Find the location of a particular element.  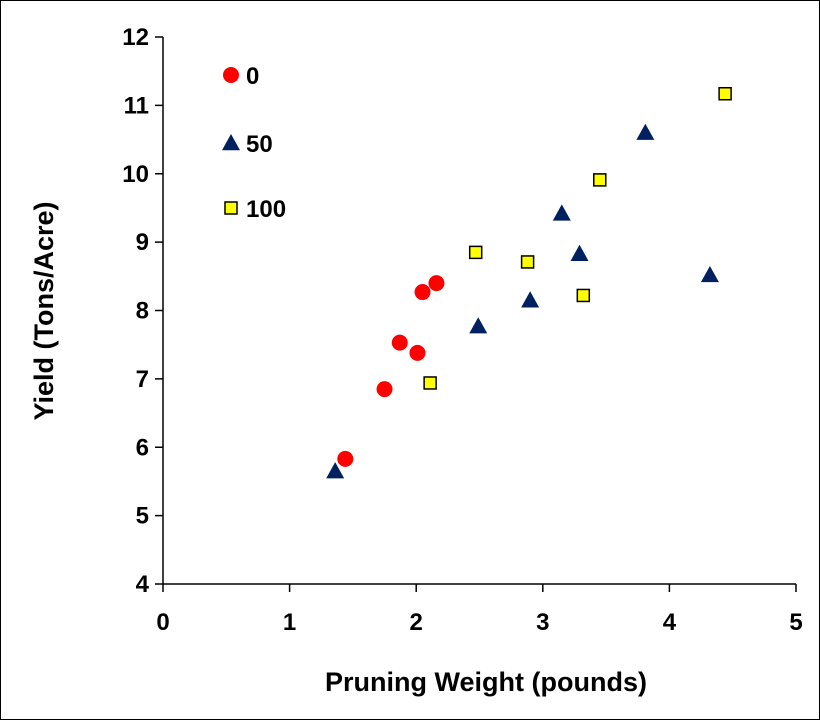

x-tick-label: 2 is located at coordinates (416, 622).